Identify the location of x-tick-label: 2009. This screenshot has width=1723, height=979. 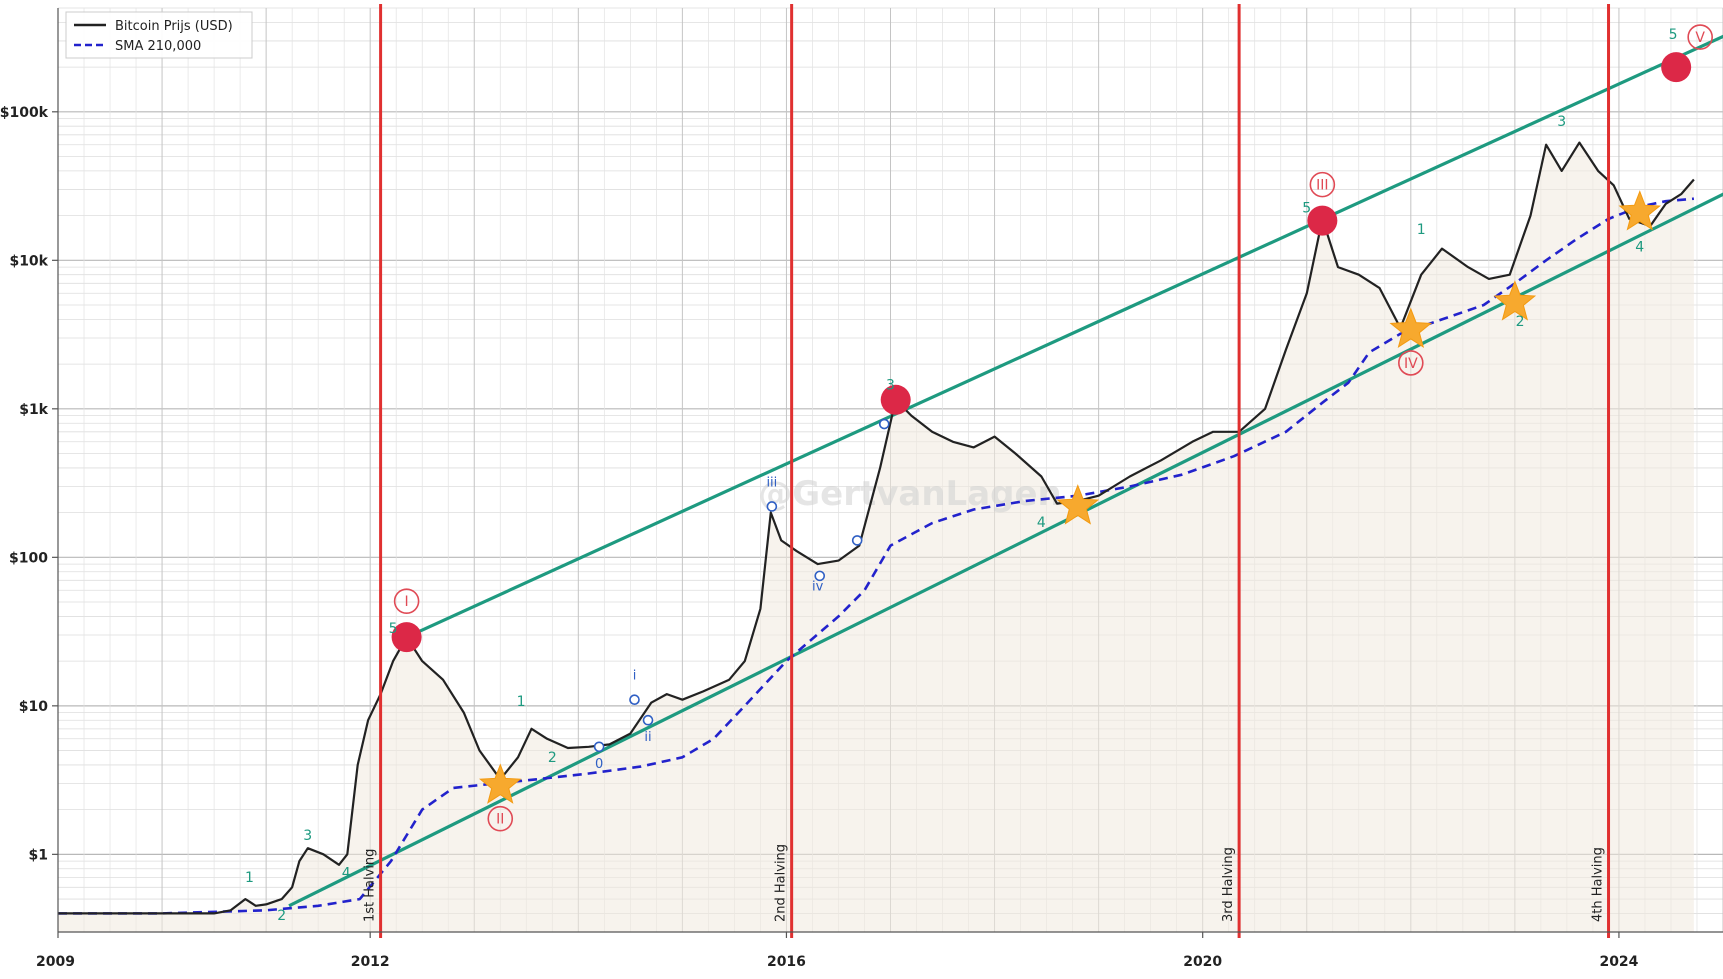
(55, 962).